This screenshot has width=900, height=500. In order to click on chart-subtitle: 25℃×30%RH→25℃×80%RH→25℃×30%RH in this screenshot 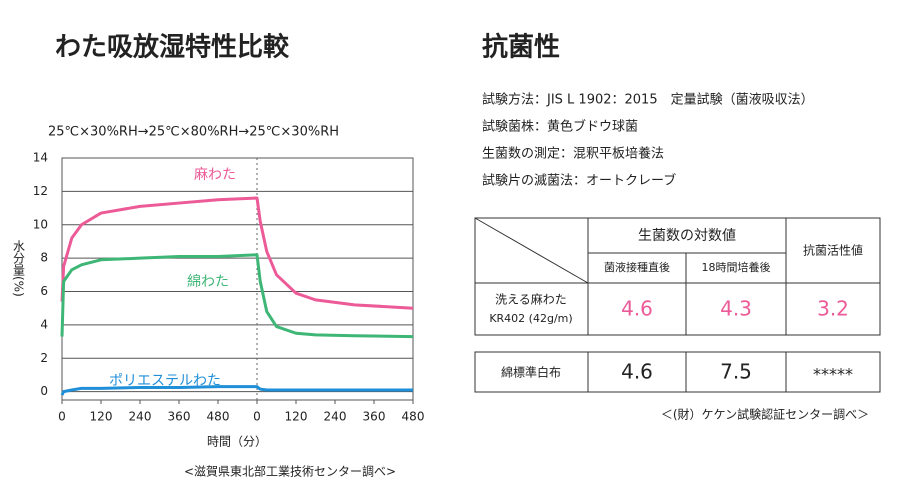, I will do `click(193, 132)`.